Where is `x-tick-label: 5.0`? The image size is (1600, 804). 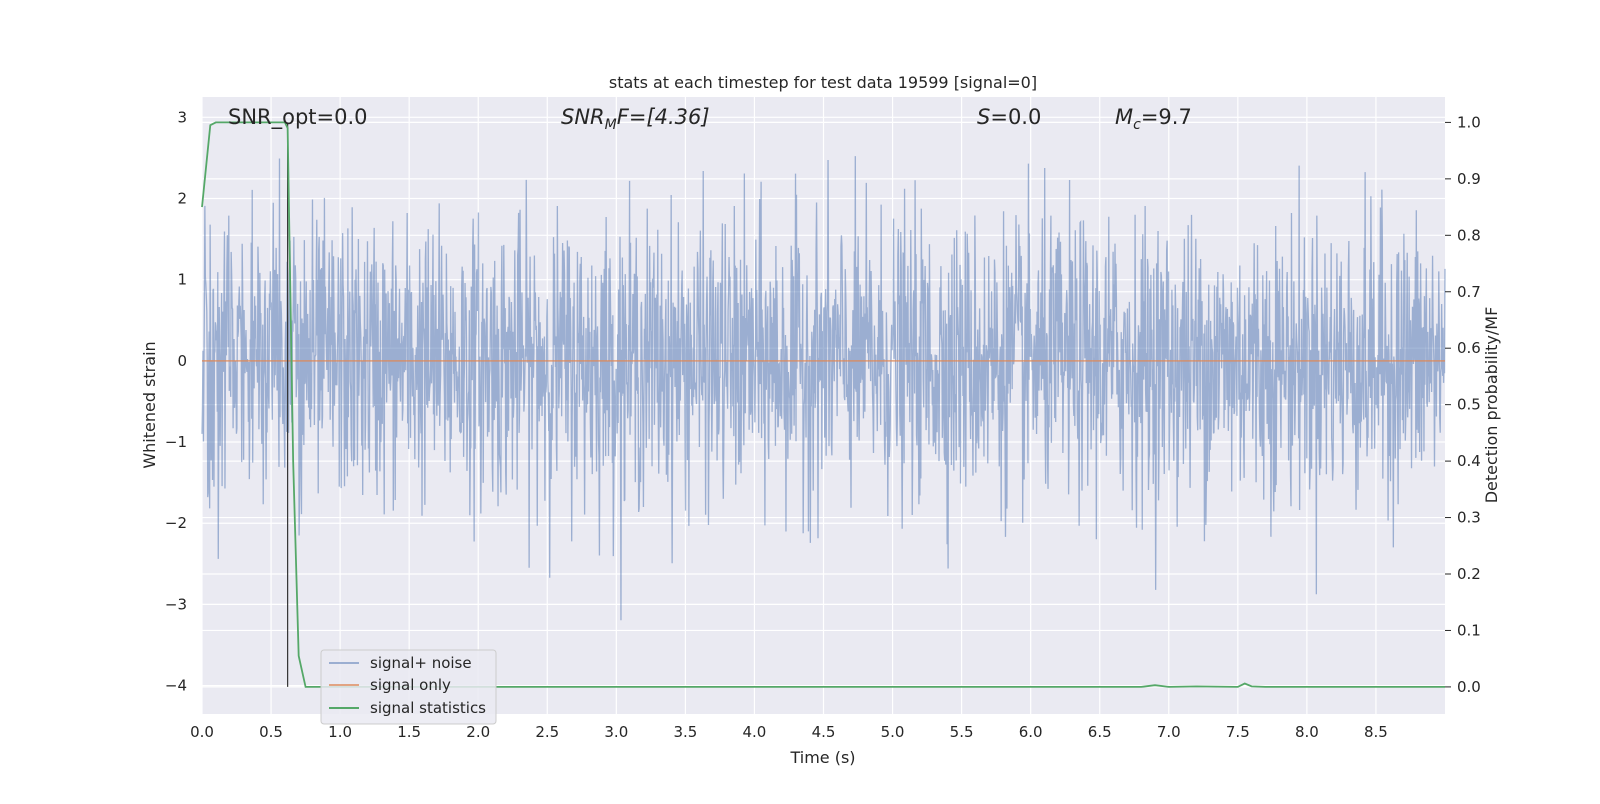
x-tick-label: 5.0 is located at coordinates (893, 732).